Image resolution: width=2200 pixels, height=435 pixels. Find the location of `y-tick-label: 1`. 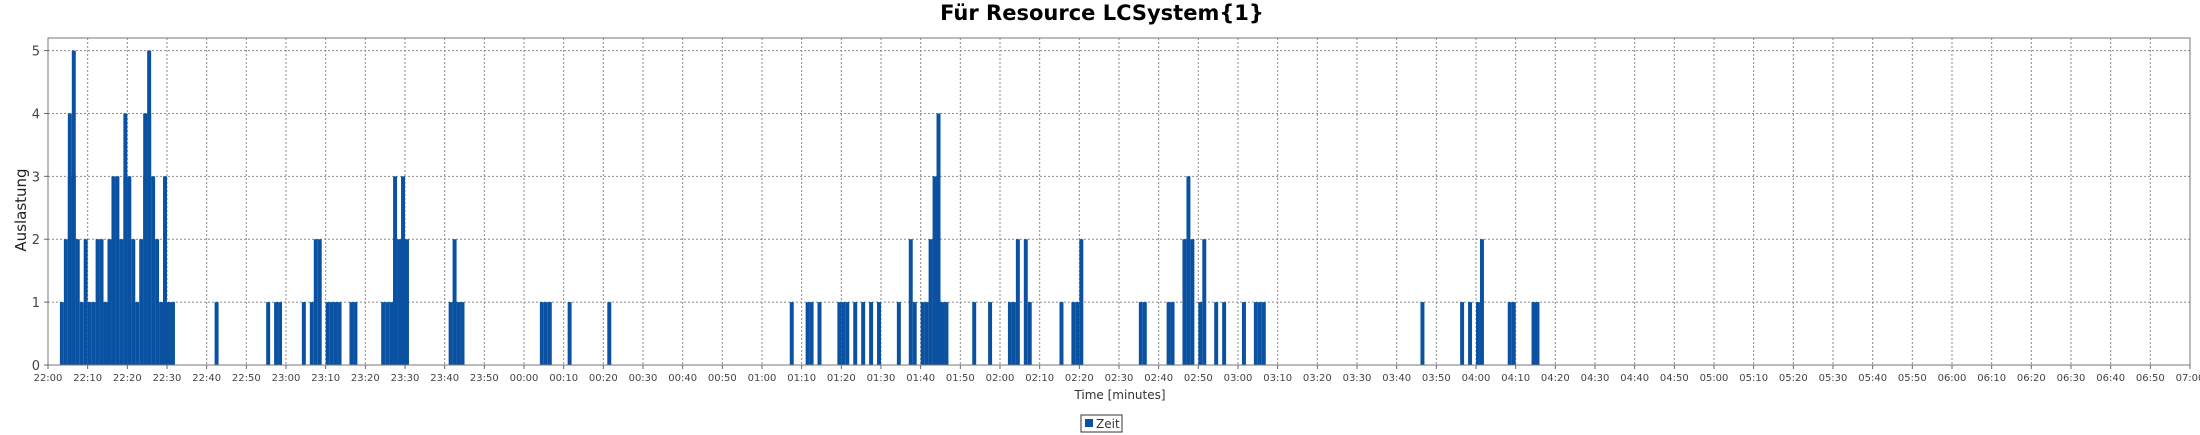

y-tick-label: 1 is located at coordinates (36, 303).